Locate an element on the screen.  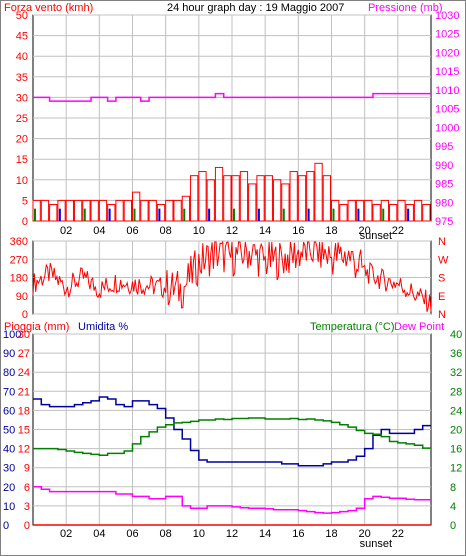
wind-axis-label: Forza vento (kmh) is located at coordinates (48, 8).